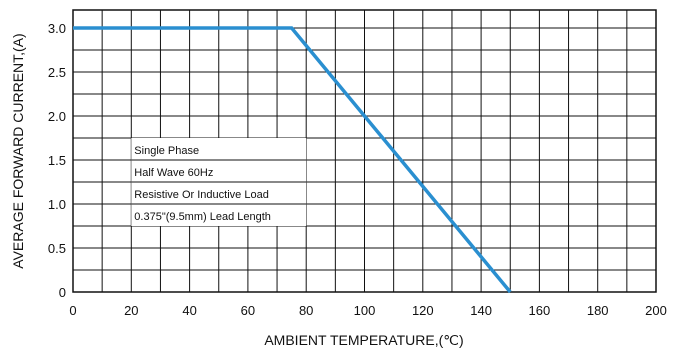  I want to click on y-tick-labels: 0 0.5 1.0 1.5 2.0 2.5 3.0, so click(57, 160).